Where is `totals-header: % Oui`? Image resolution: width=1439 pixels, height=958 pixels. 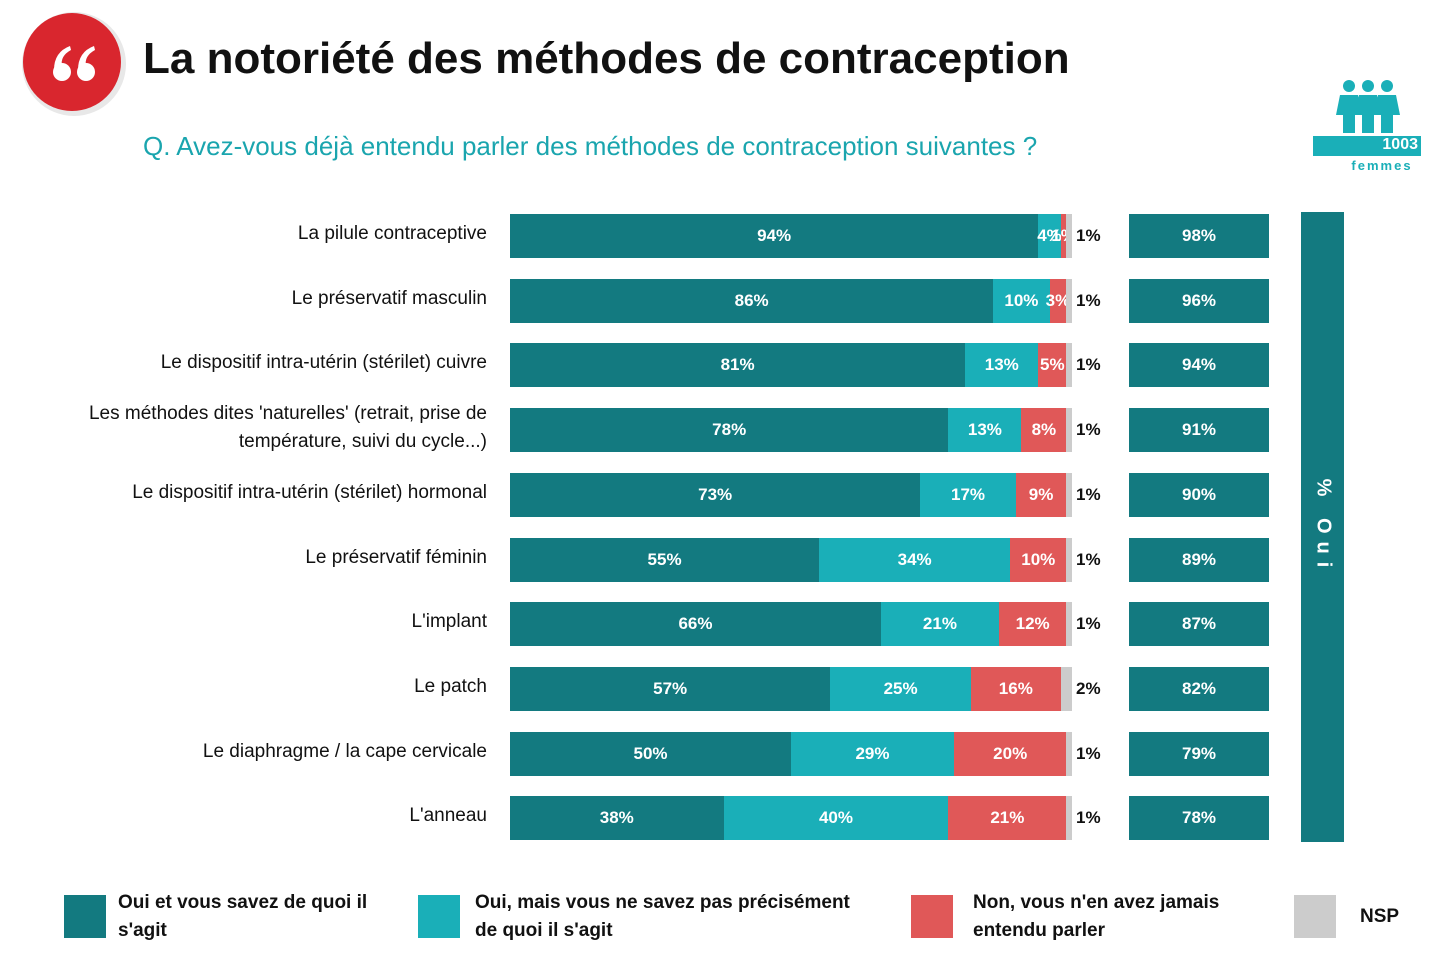 totals-header: % Oui is located at coordinates (1323, 527).